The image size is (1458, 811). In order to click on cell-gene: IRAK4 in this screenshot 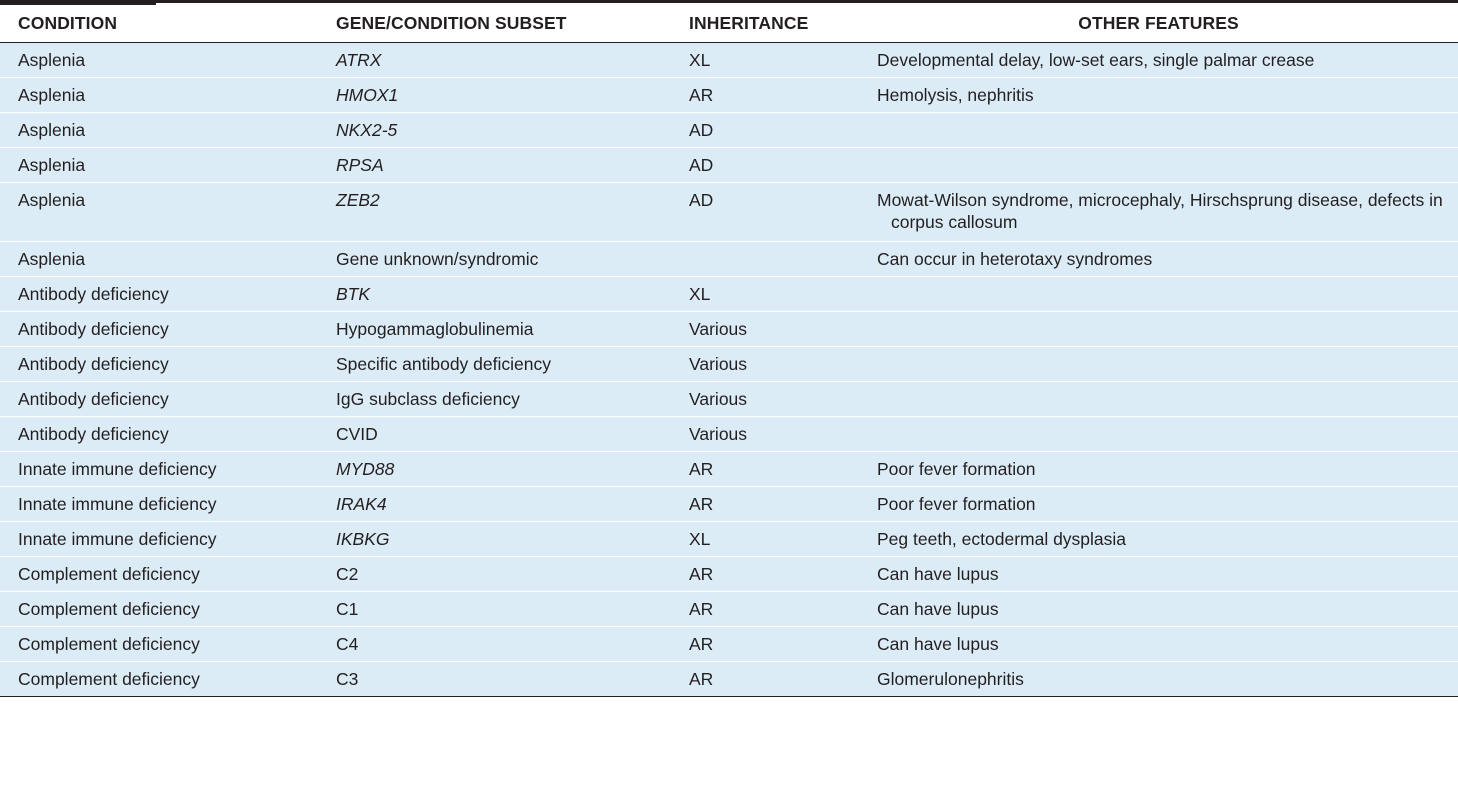, I will do `click(494, 504)`.